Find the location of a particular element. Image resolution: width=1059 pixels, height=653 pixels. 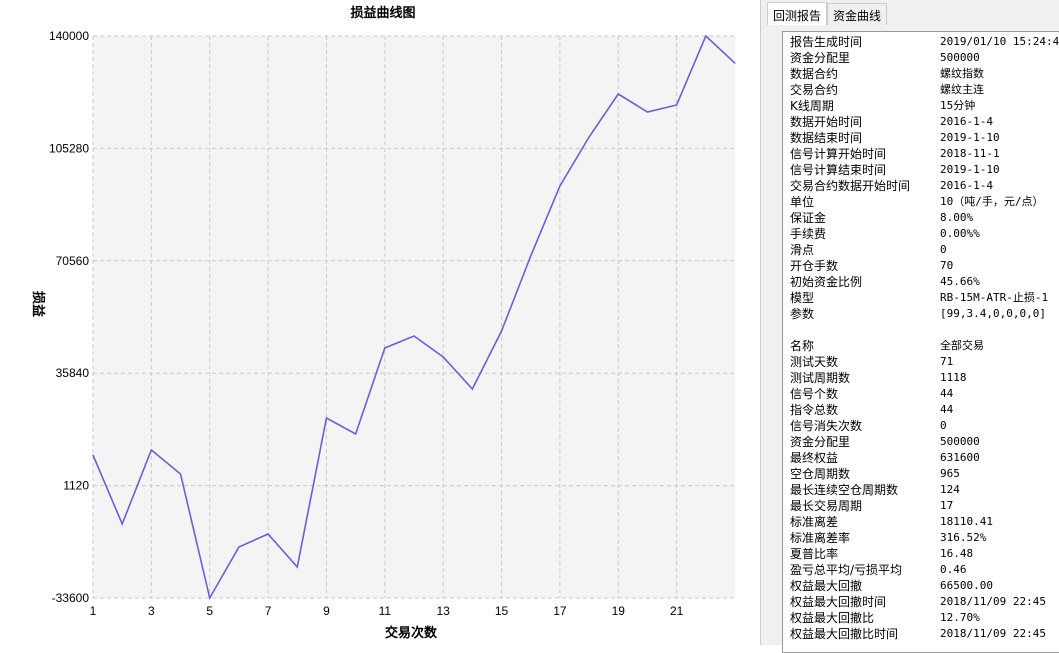

tab-bar: 回测报告 资金曲线 is located at coordinates (827, 13).